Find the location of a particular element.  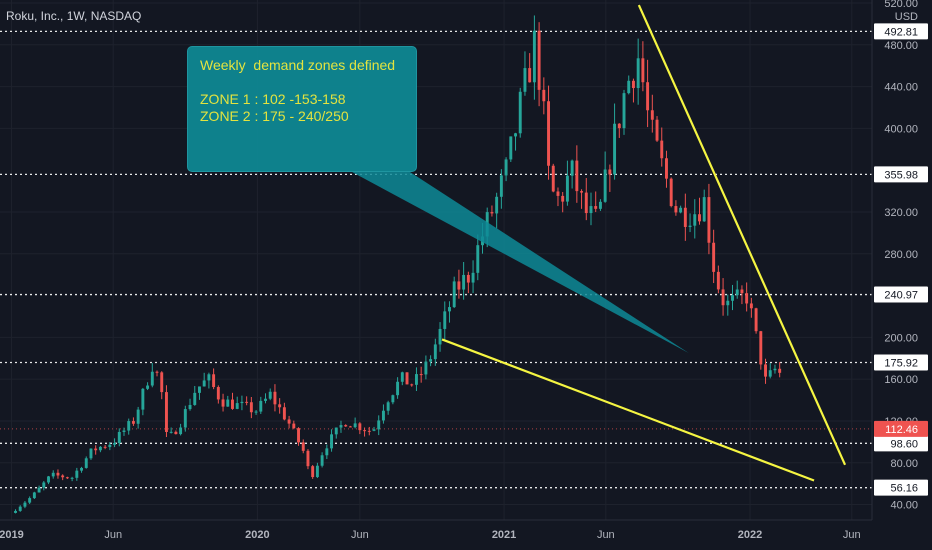

level-tag-label: 355.98 is located at coordinates (901, 175).